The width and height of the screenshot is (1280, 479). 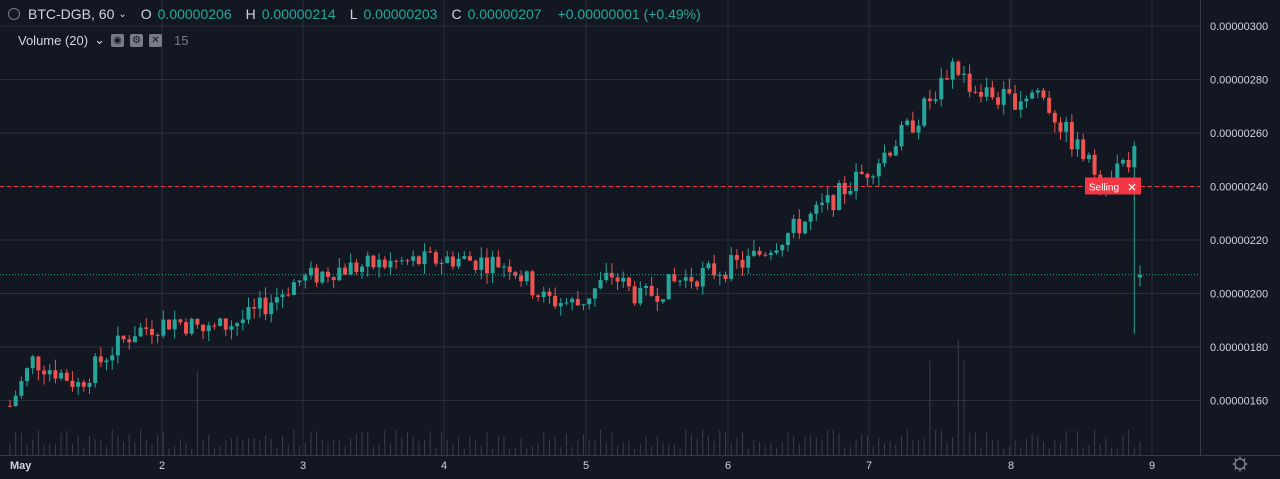 What do you see at coordinates (117, 40) in the screenshot?
I see `eye-icon: ◉` at bounding box center [117, 40].